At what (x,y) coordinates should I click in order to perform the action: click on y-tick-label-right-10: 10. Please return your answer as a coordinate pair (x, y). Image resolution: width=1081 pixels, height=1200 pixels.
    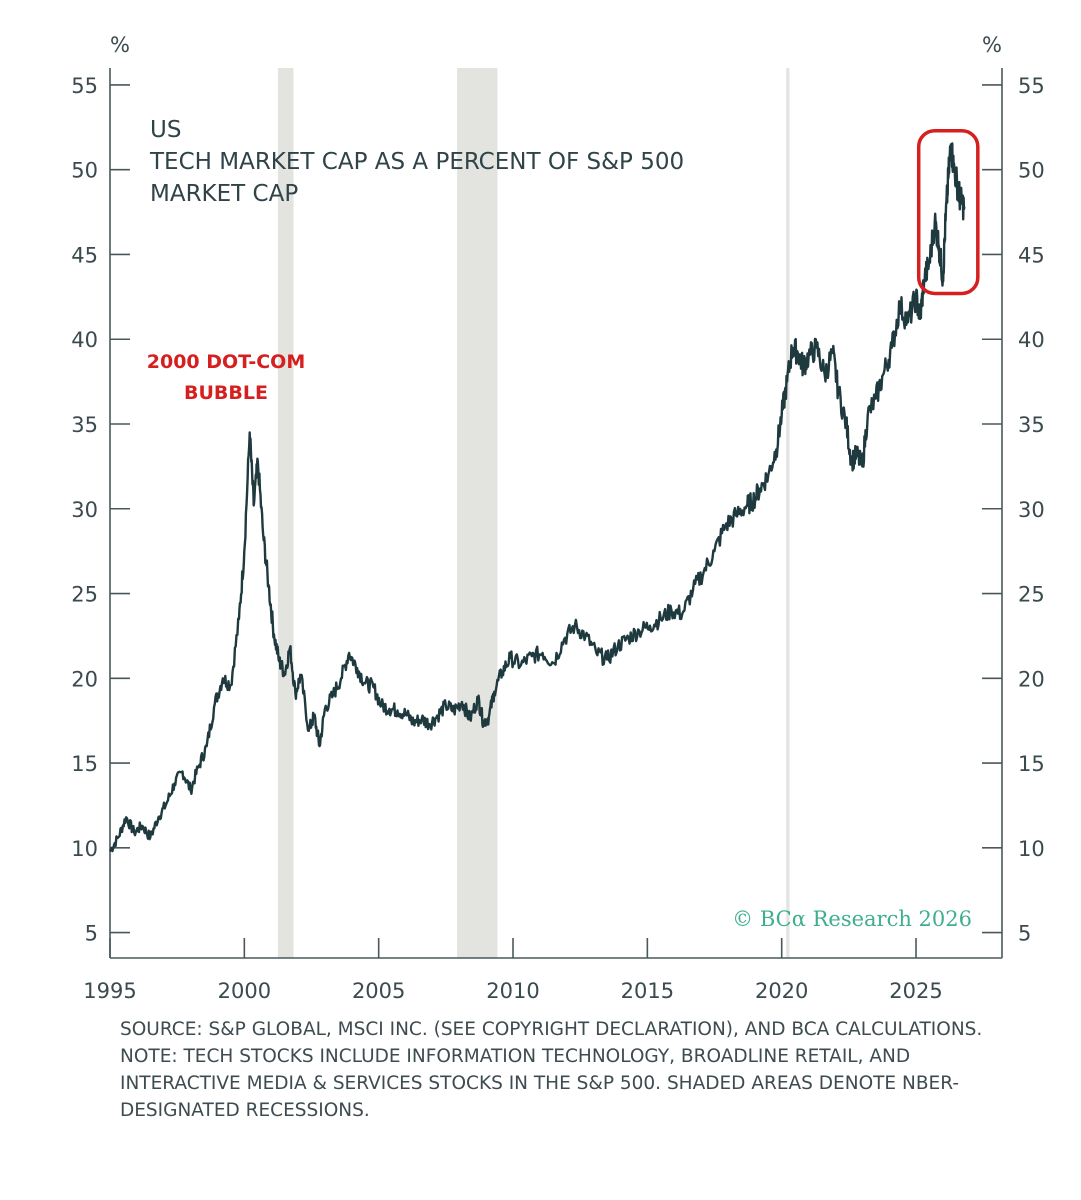
    Looking at the image, I should click on (1031, 849).